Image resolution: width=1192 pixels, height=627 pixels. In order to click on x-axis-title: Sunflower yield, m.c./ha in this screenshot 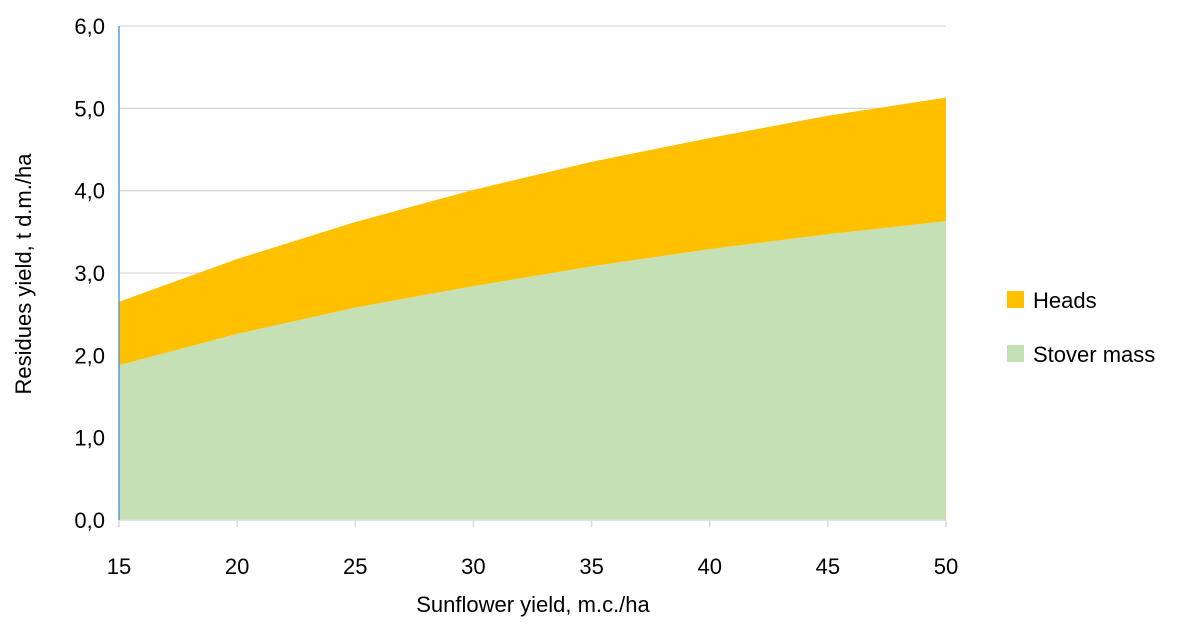, I will do `click(533, 604)`.